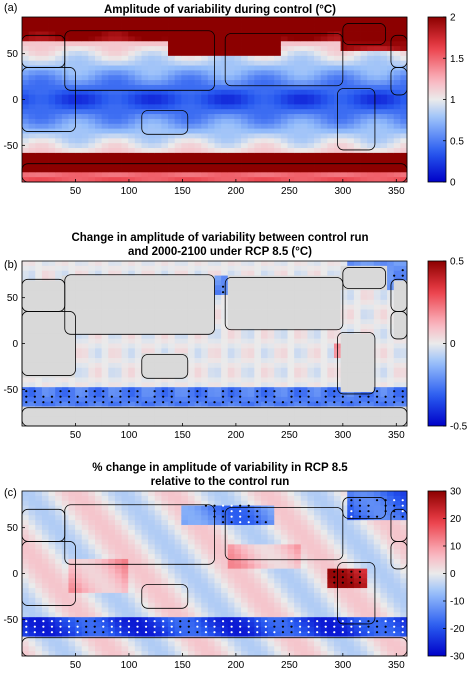 The height and width of the screenshot is (684, 474). I want to click on stipple-dot, so click(206, 402).